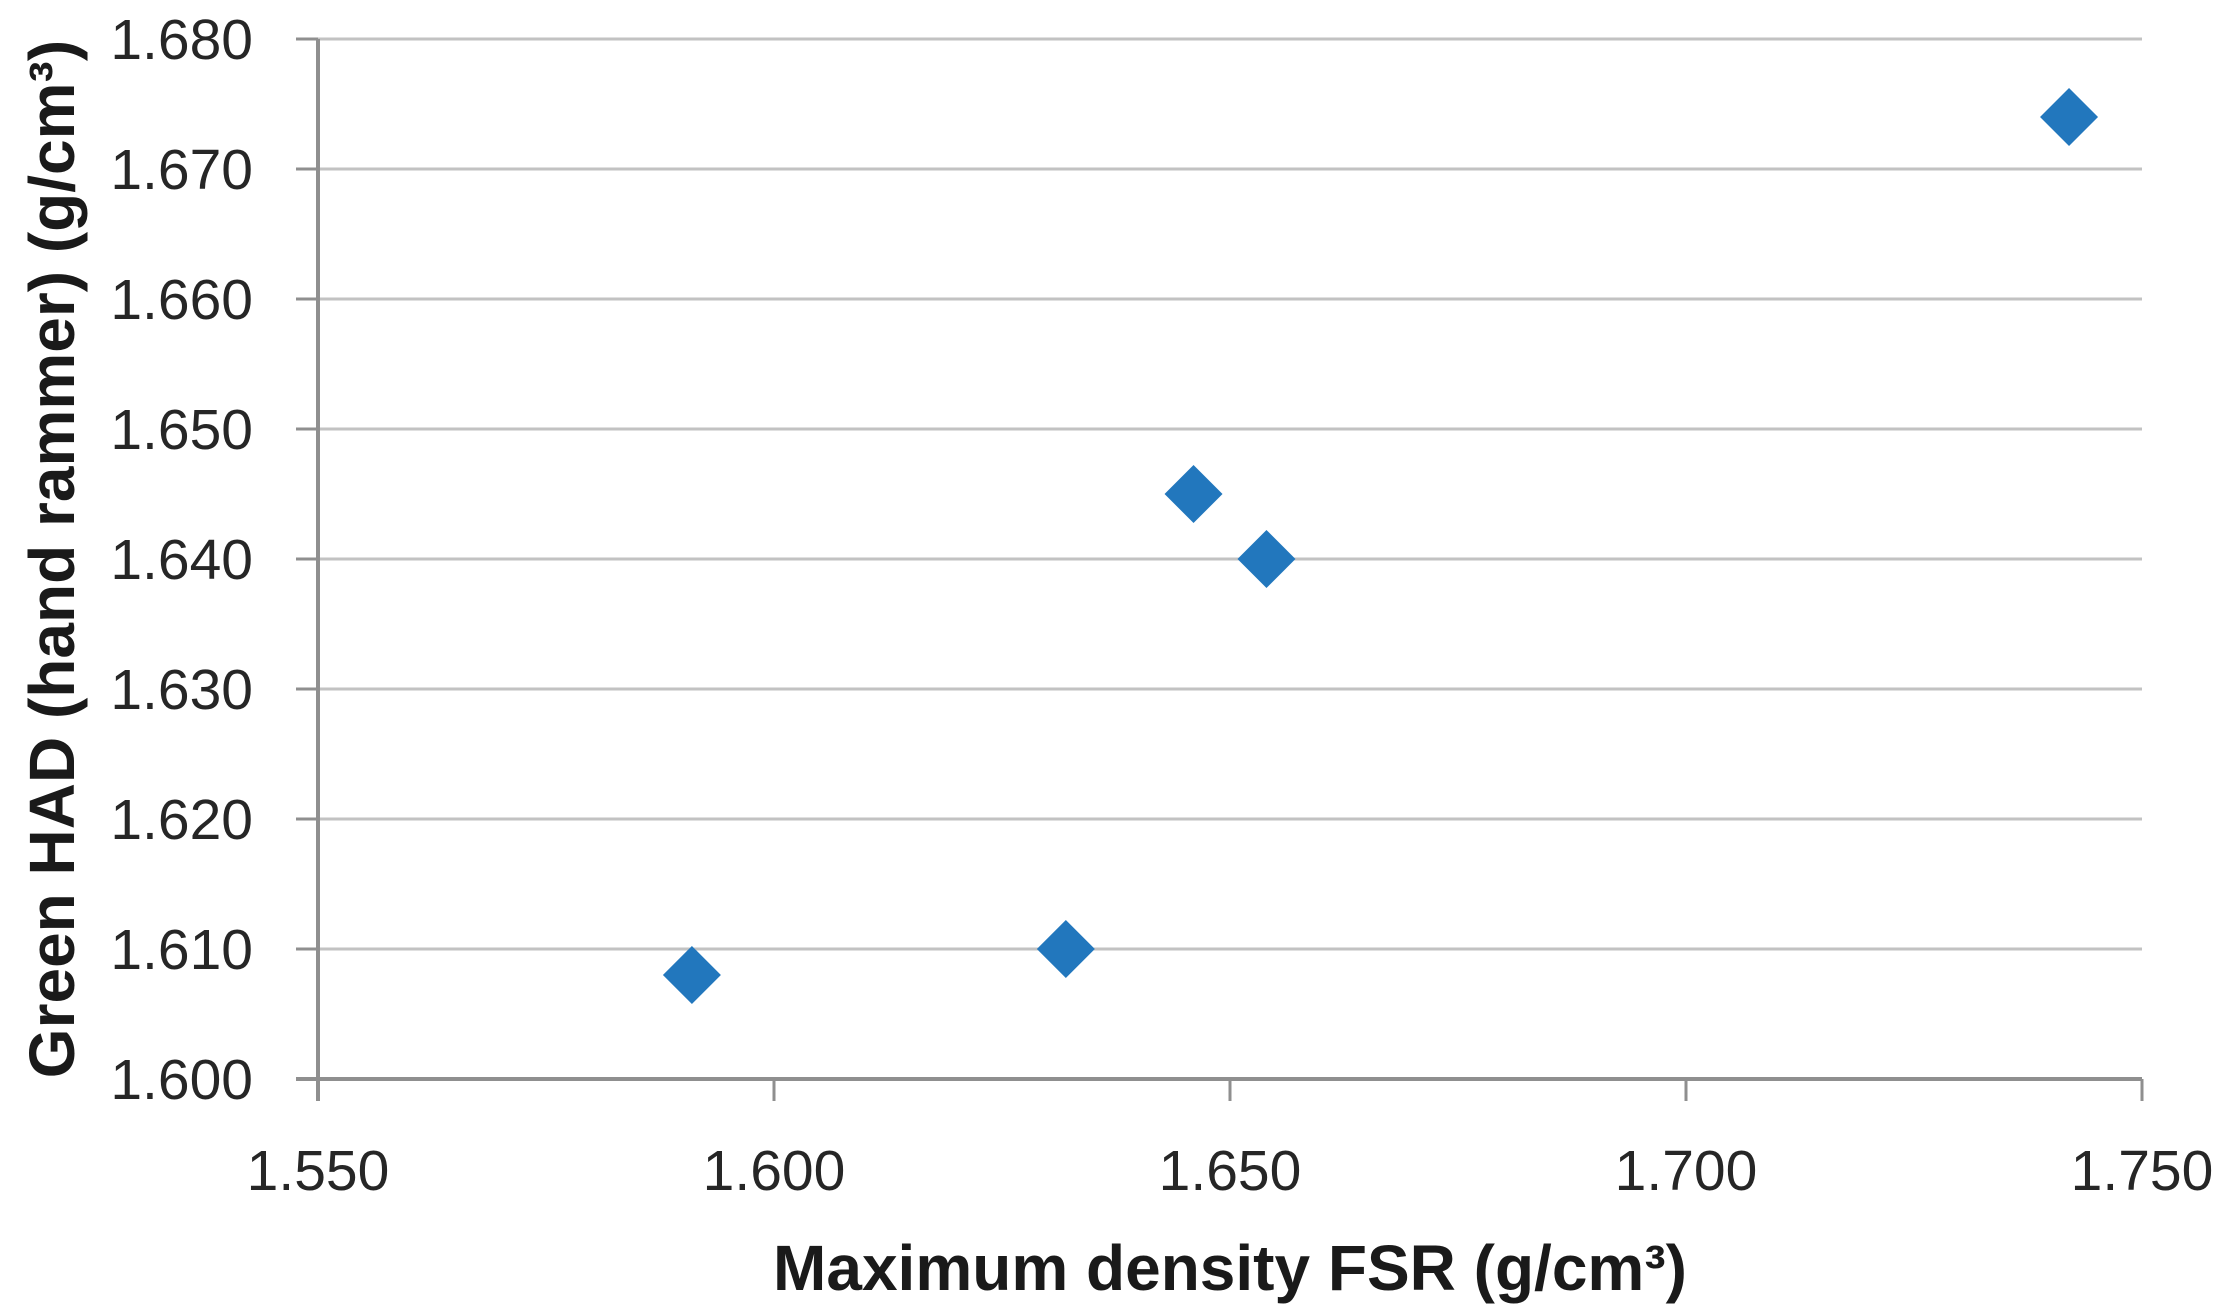 This screenshot has height=1312, width=2230. Describe the element at coordinates (181, 690) in the screenshot. I see `y-tick-label: 1.630` at that location.